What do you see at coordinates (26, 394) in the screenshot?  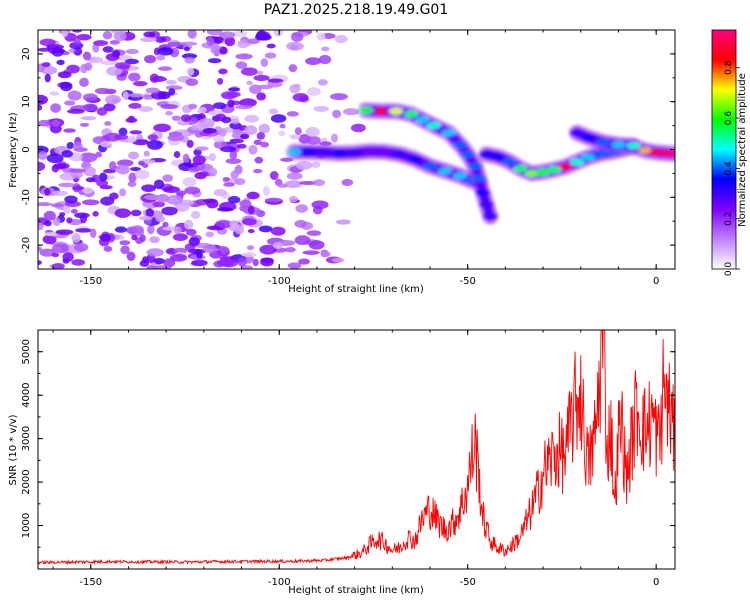 I see `y-tick-label: 4000` at bounding box center [26, 394].